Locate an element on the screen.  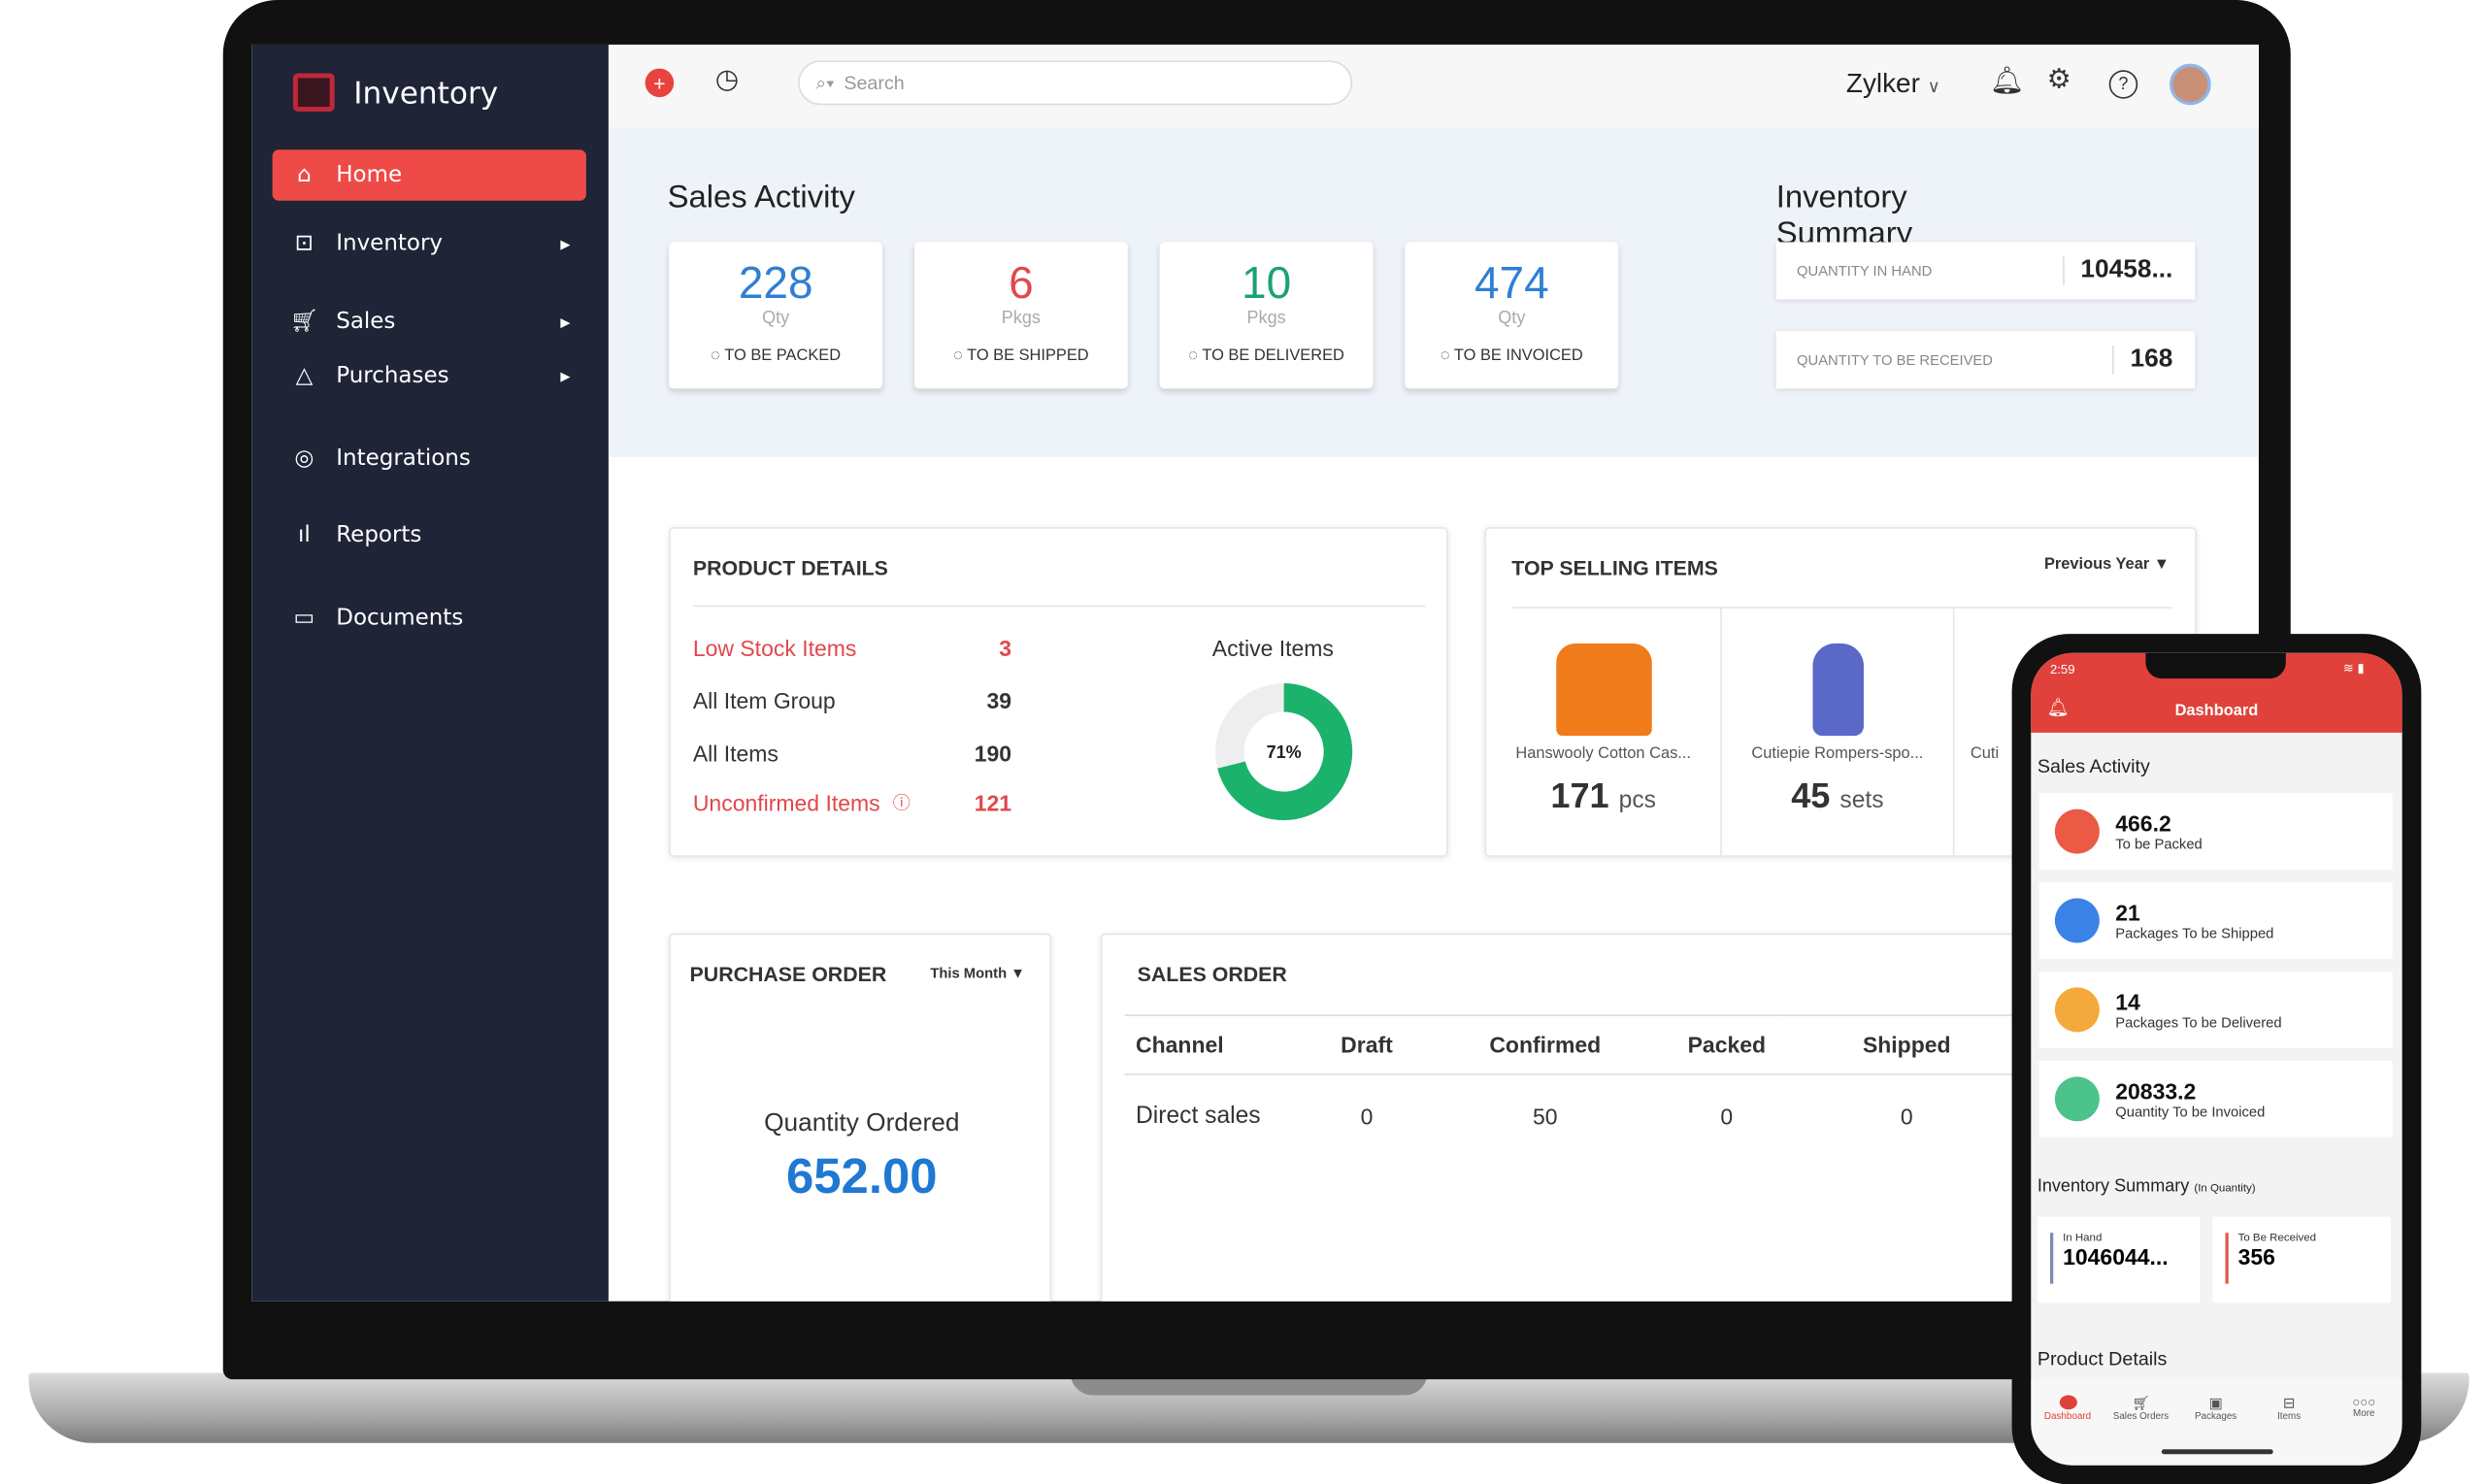
item-image-cardigan is located at coordinates (1603, 690).